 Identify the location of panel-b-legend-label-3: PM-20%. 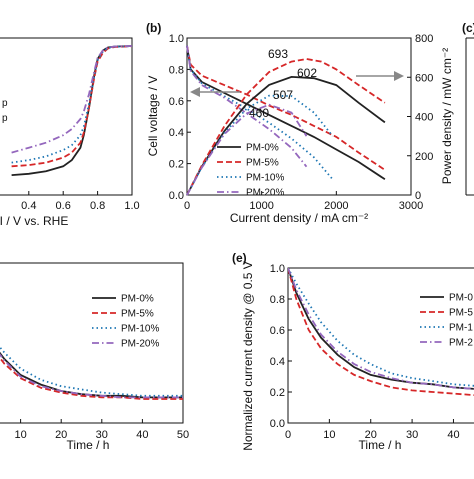
(265, 193).